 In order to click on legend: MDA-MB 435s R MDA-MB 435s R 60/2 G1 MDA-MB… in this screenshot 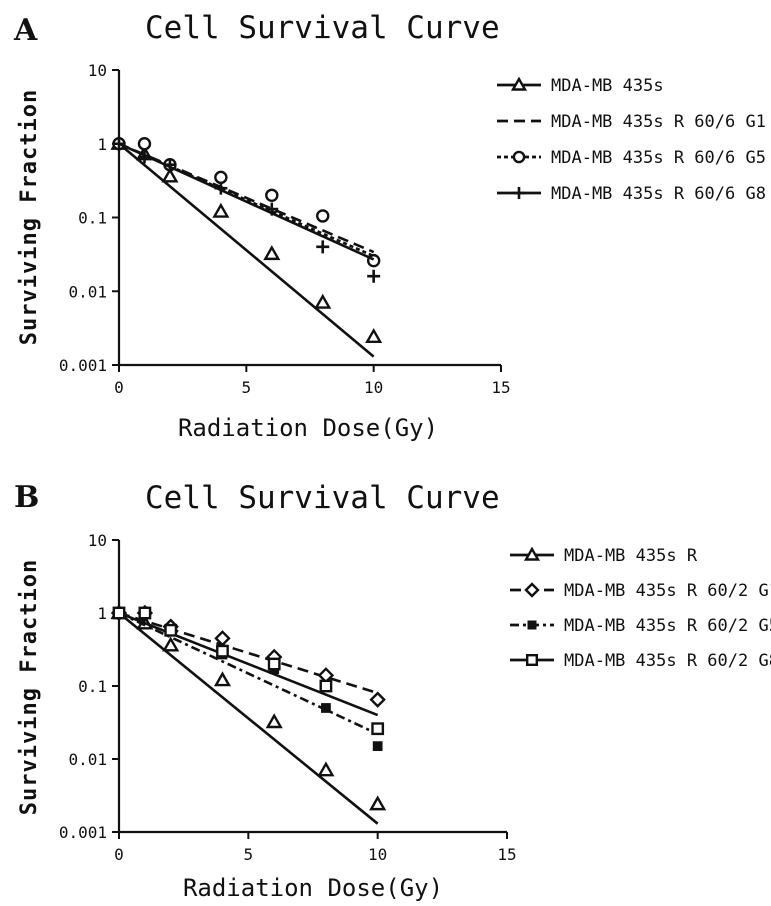, I will do `click(640, 608)`.